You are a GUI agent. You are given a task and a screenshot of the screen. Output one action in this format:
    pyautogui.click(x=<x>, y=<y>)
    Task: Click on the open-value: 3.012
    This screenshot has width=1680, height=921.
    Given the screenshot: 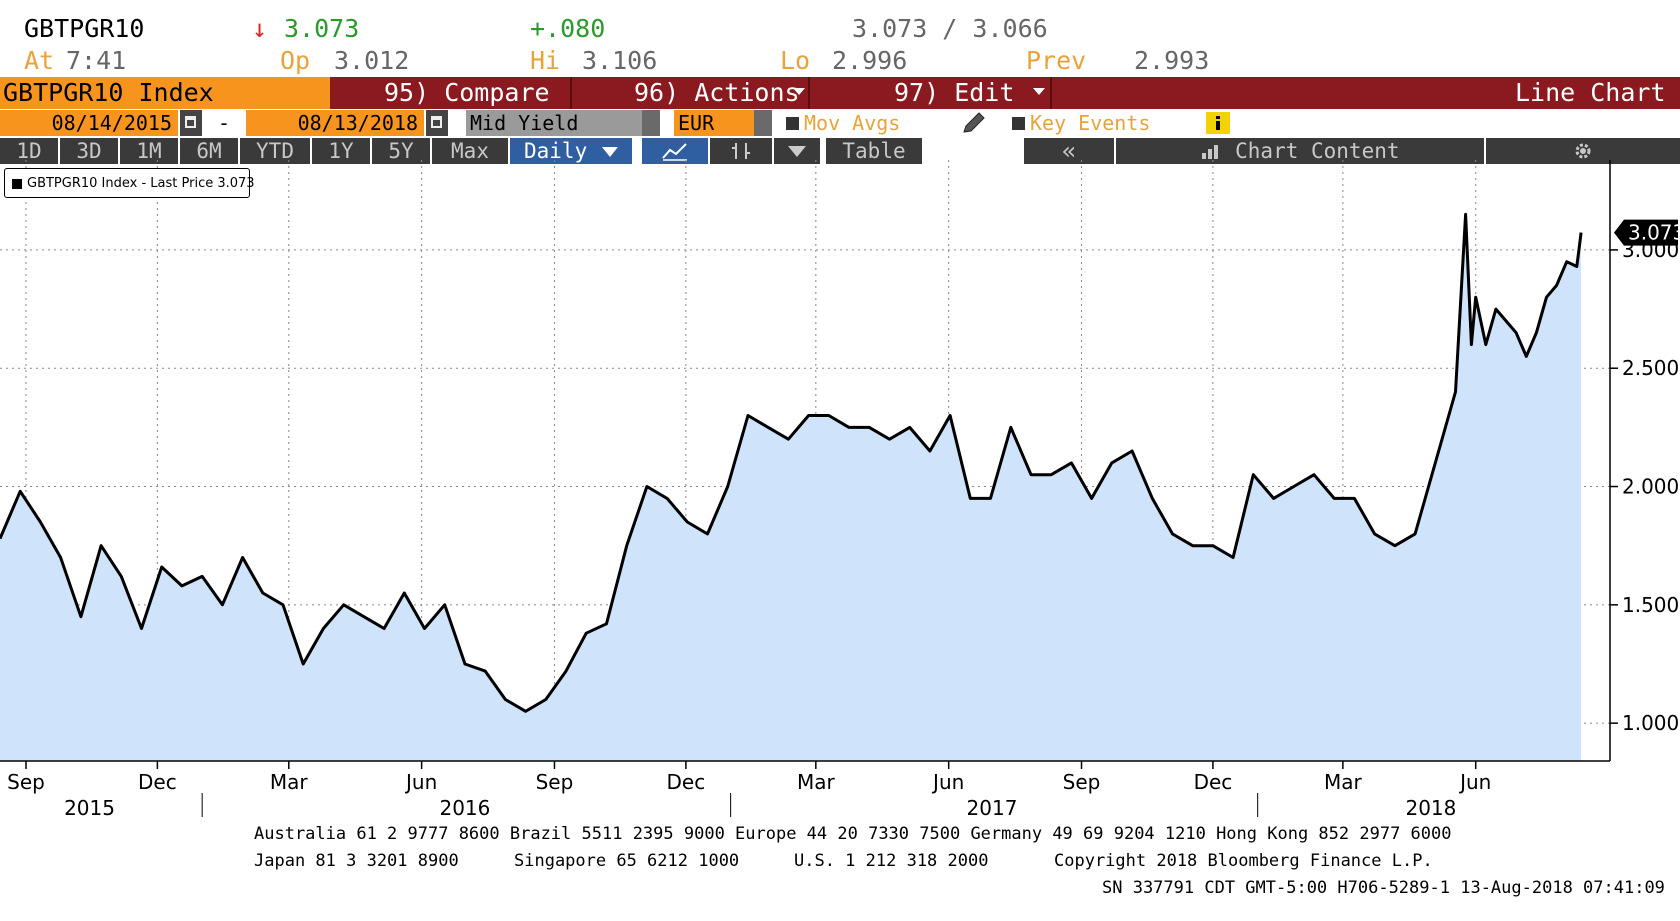 What is the action you would take?
    pyautogui.click(x=372, y=60)
    